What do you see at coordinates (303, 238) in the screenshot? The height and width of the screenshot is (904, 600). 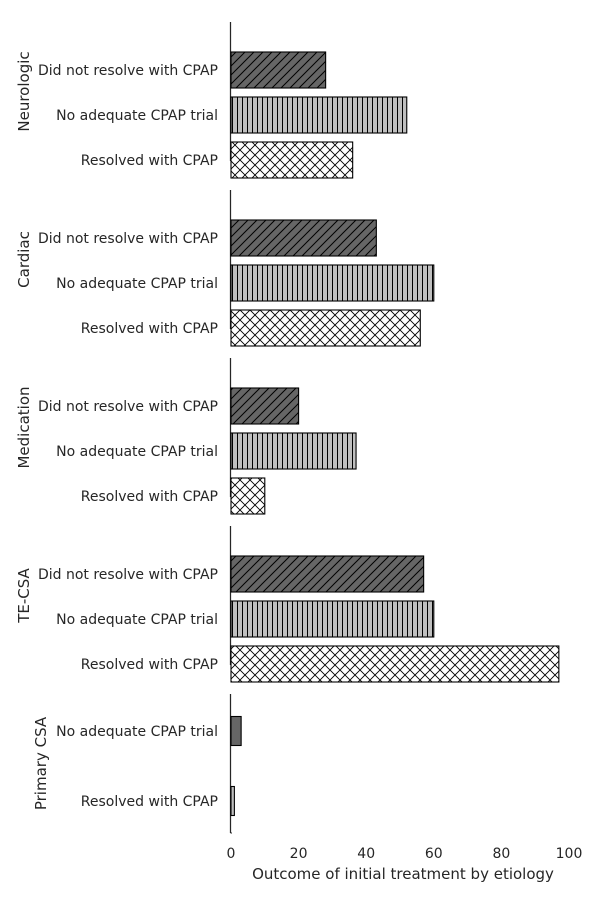 I see `bar-cardiac-did-not-resolve-with-cpap` at bounding box center [303, 238].